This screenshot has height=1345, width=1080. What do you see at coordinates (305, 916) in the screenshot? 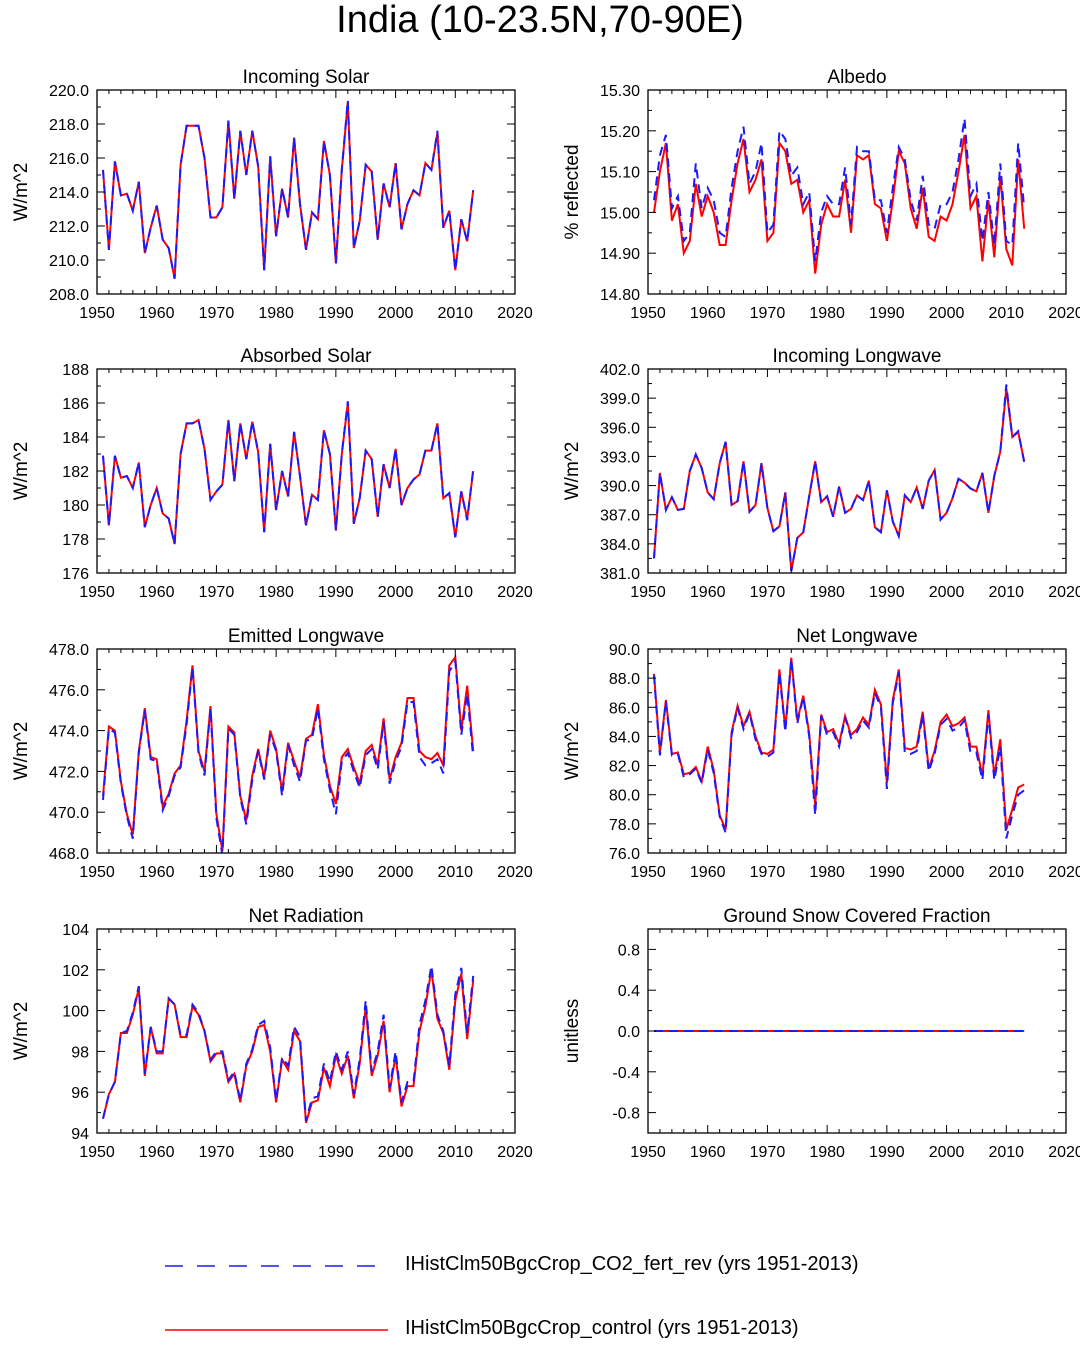
I see `panel-title: Net Radiation` at bounding box center [305, 916].